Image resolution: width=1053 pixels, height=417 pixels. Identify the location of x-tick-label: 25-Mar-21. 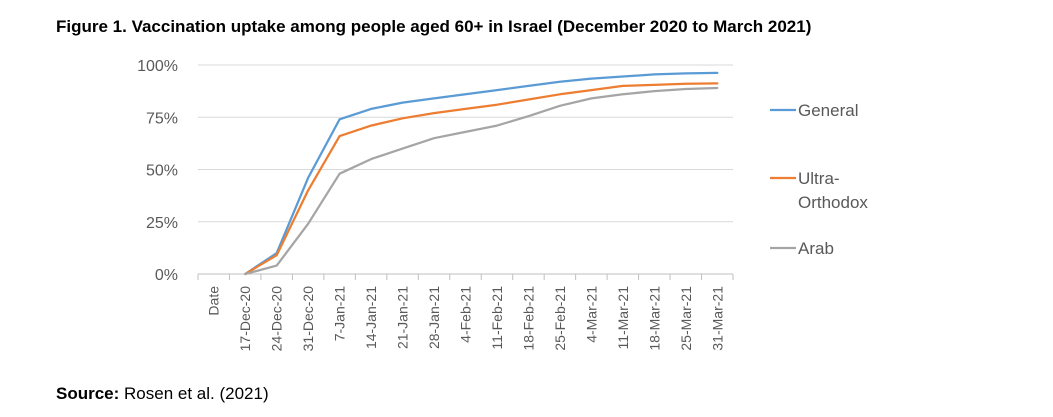
(686, 318).